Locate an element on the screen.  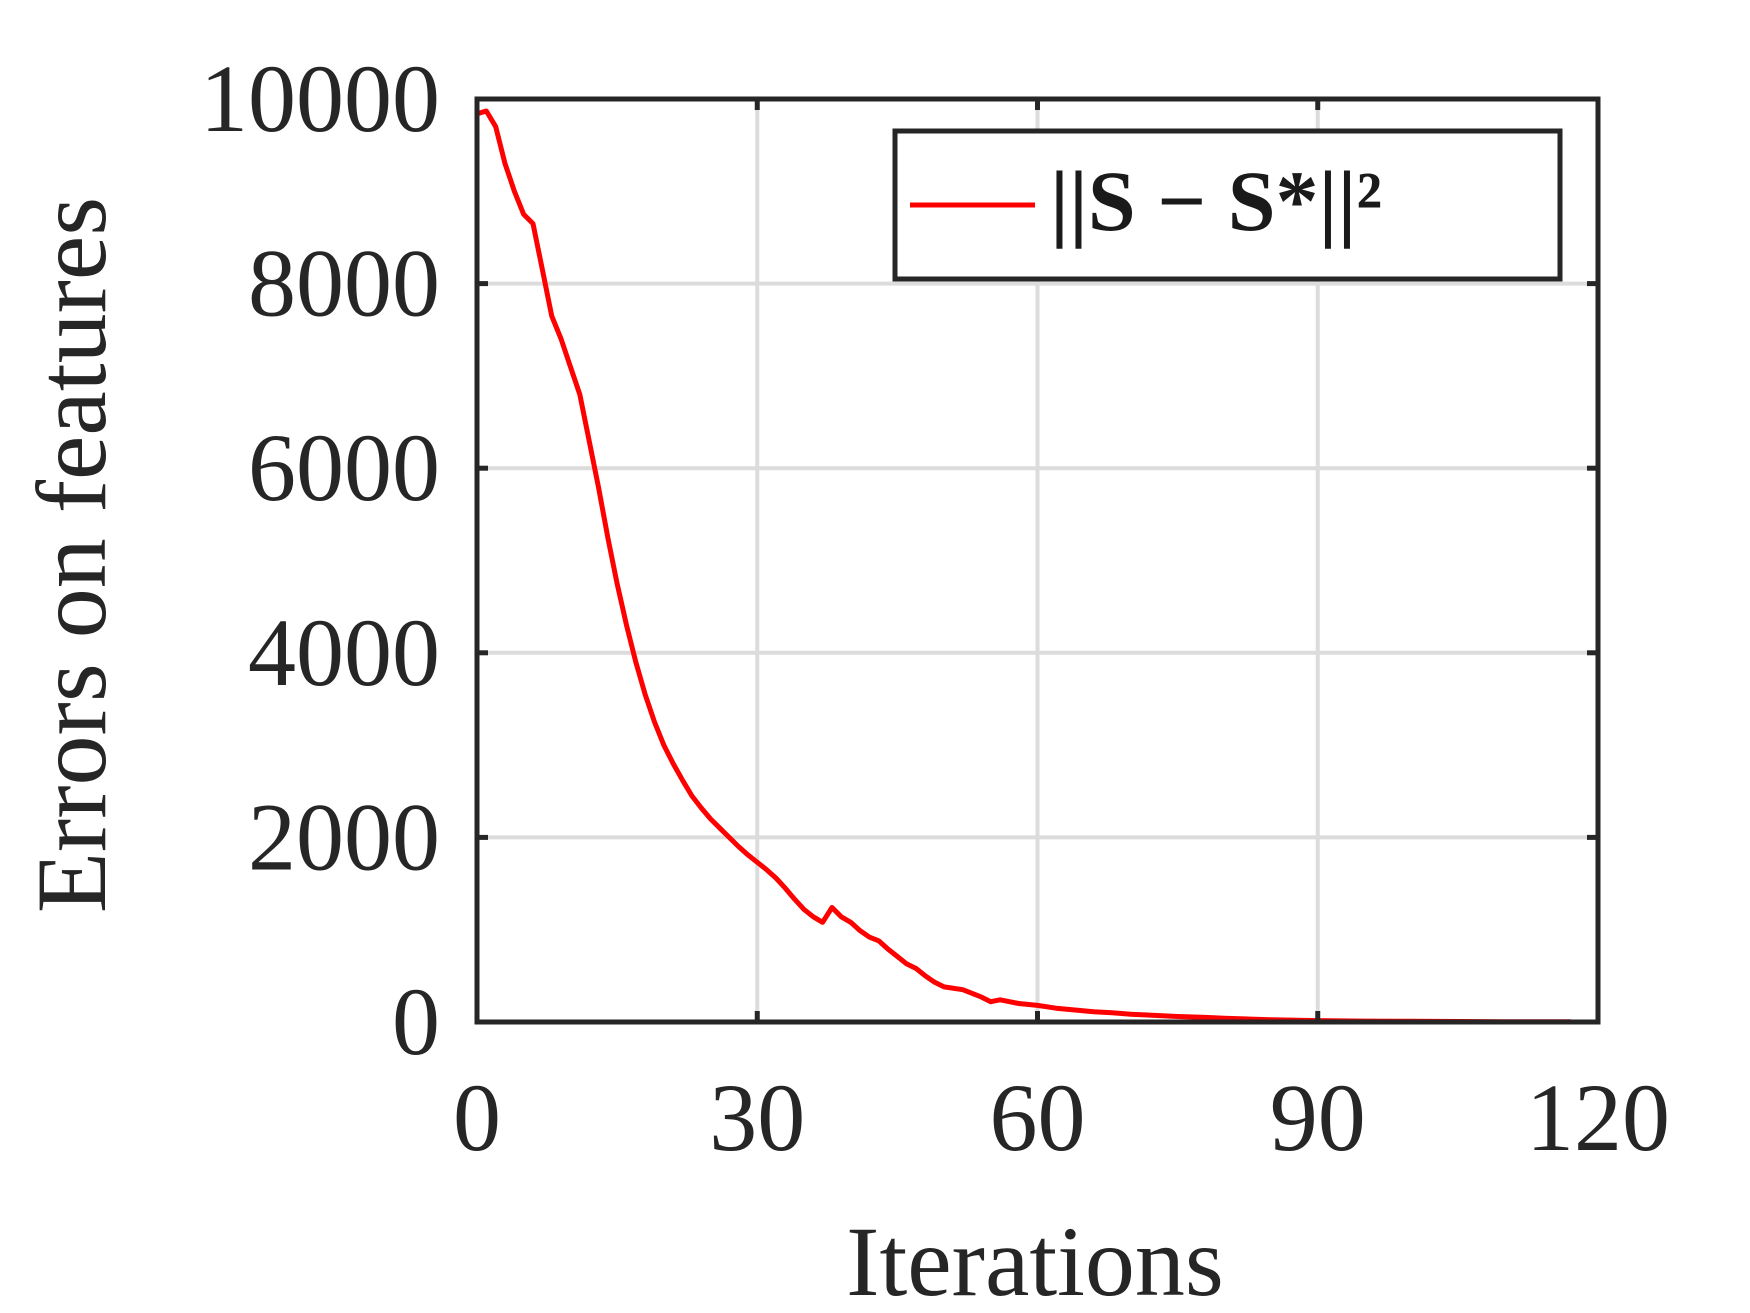
x-tick-label: 60 is located at coordinates (1038, 1117).